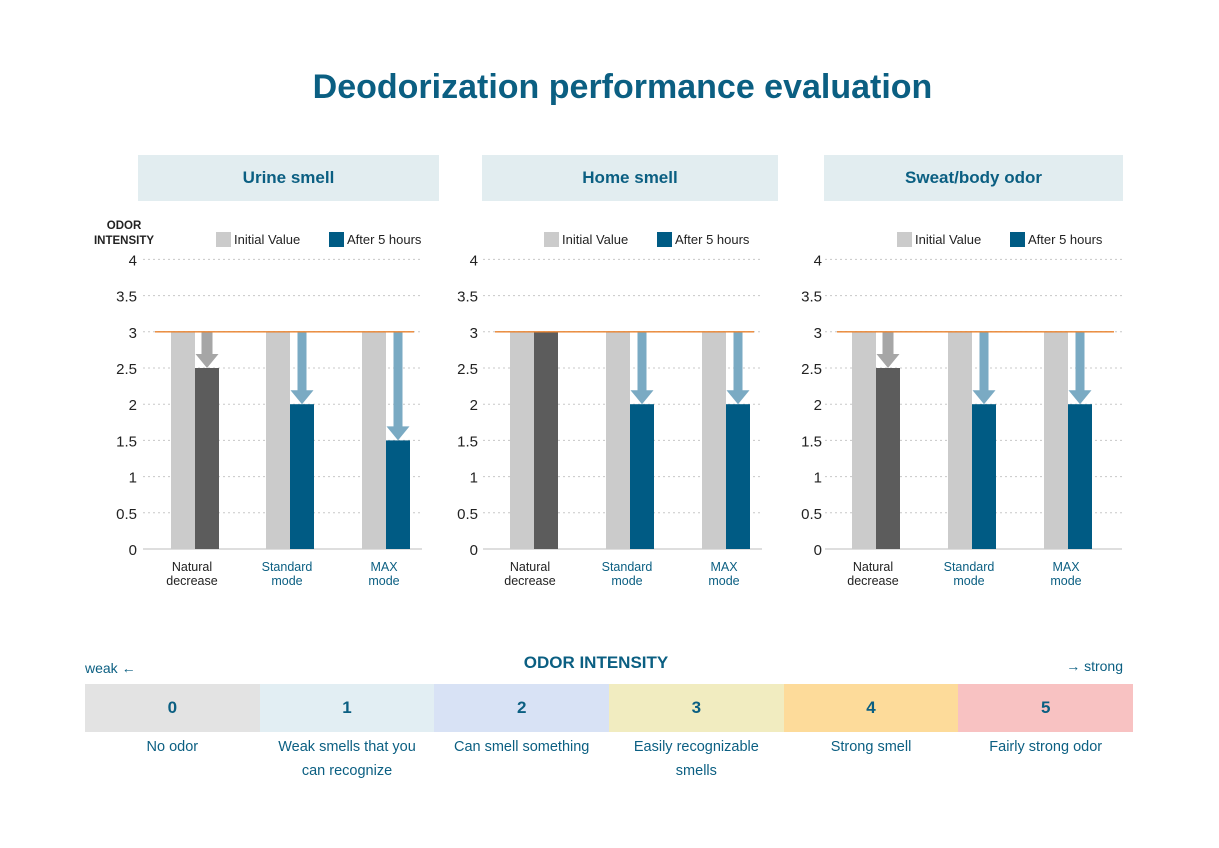  I want to click on scale-desc-5: Fairly strong odor, so click(1046, 747).